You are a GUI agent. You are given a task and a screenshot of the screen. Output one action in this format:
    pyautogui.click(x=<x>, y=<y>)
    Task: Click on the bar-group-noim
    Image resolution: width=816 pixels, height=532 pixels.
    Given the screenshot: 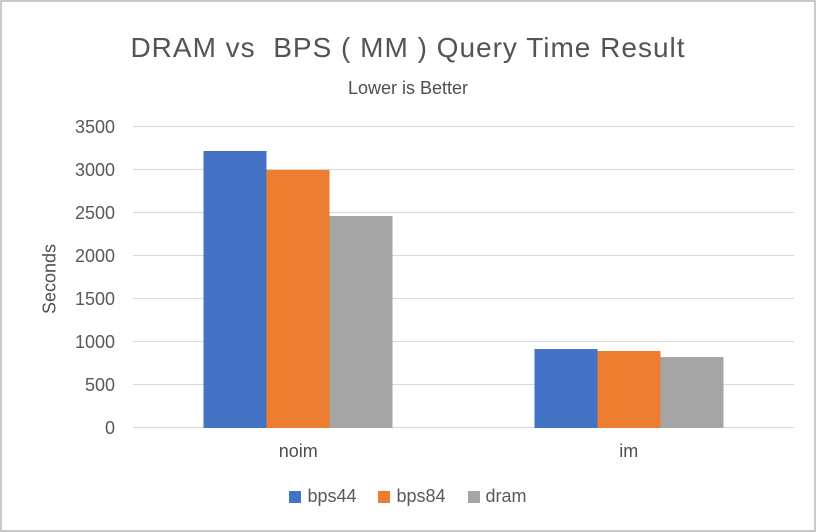 What is the action you would take?
    pyautogui.click(x=298, y=277)
    